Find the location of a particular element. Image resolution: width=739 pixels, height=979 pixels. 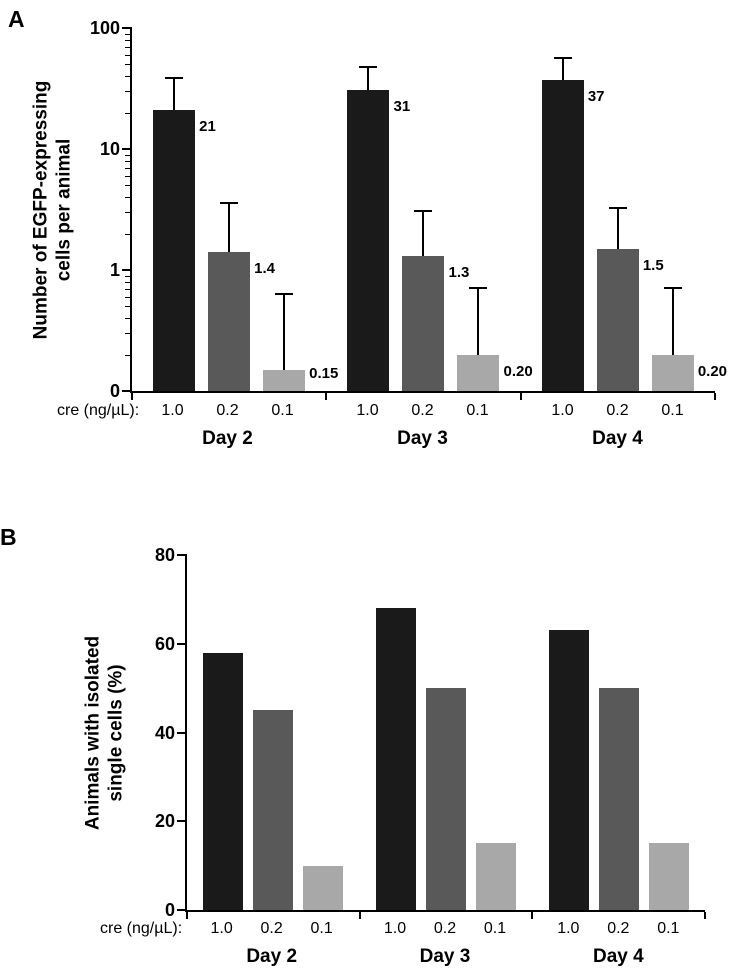

day-label: Day 4 is located at coordinates (617, 438).